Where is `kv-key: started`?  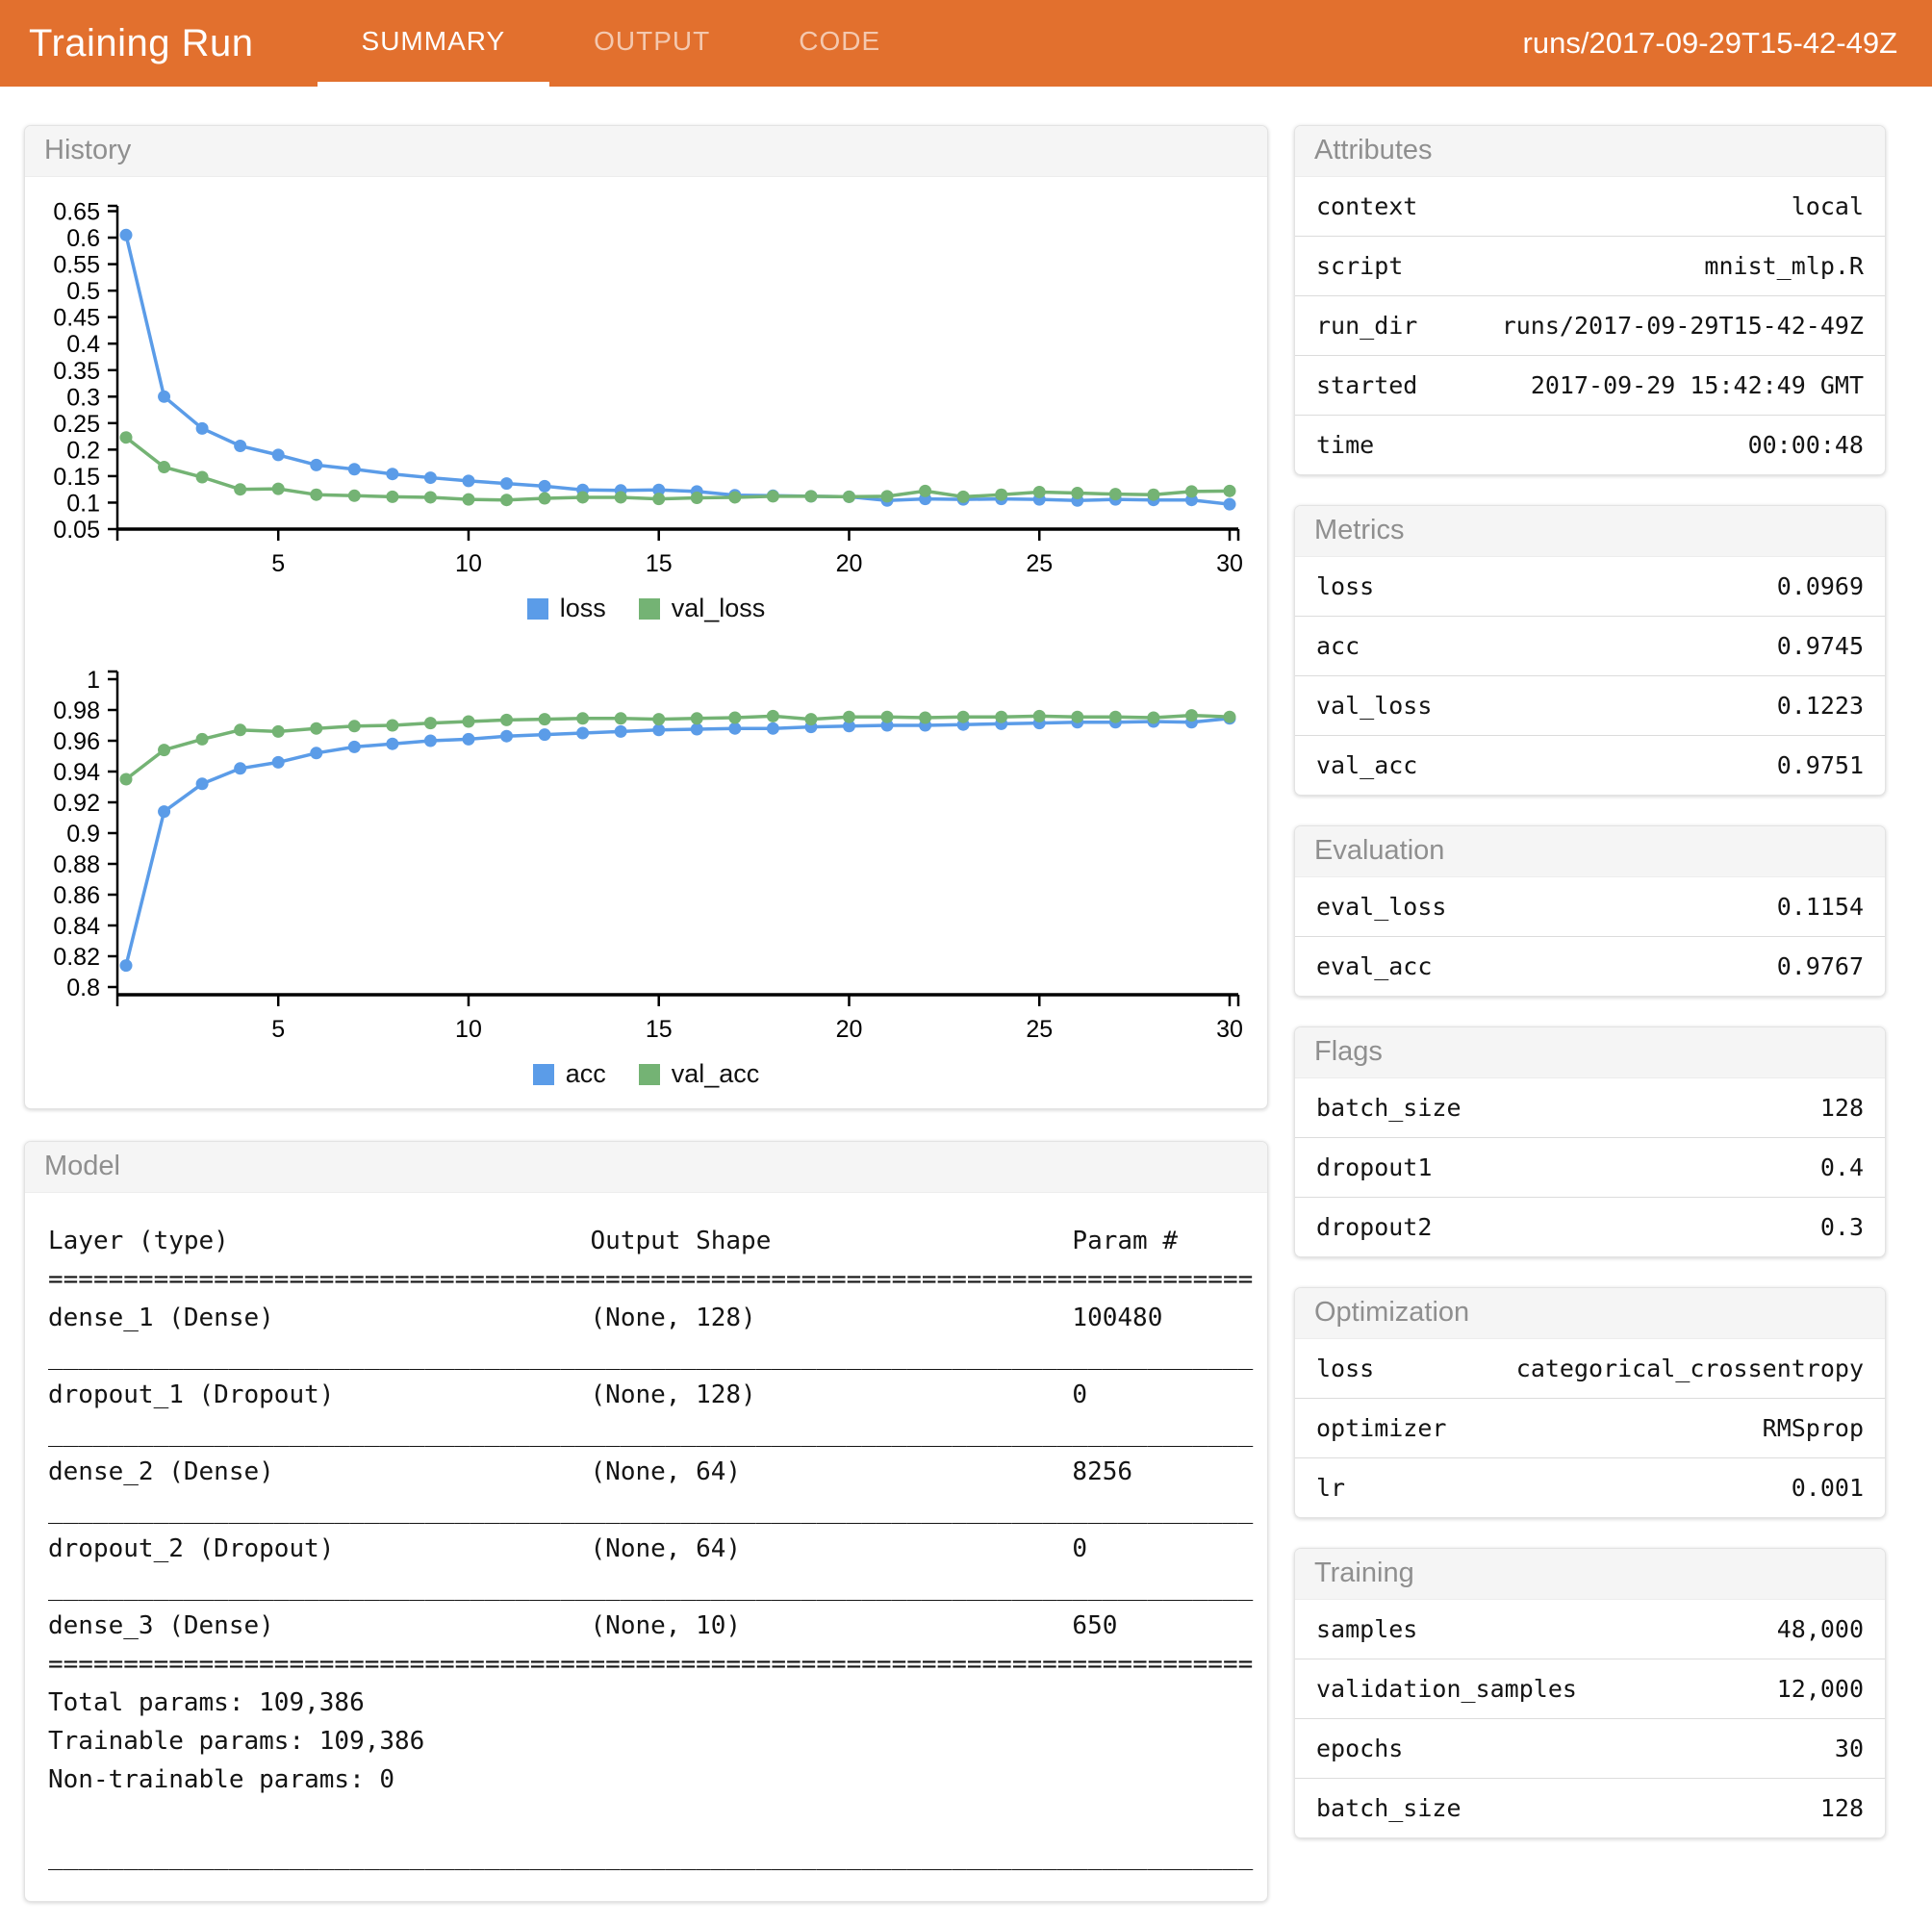
kv-key: started is located at coordinates (1367, 385).